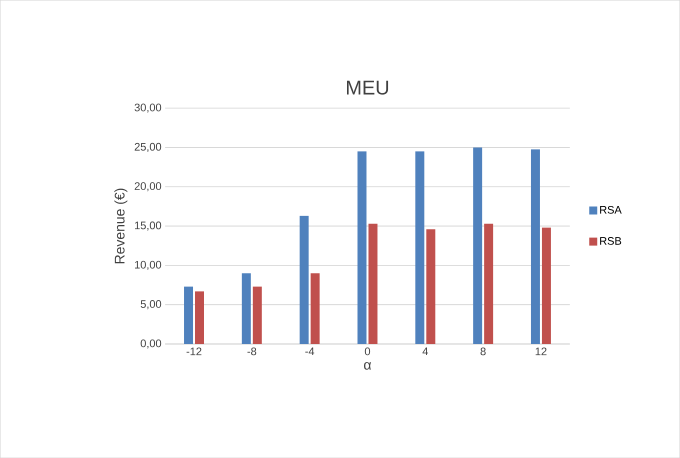 The height and width of the screenshot is (458, 680). I want to click on x-tick-label: 8, so click(483, 351).